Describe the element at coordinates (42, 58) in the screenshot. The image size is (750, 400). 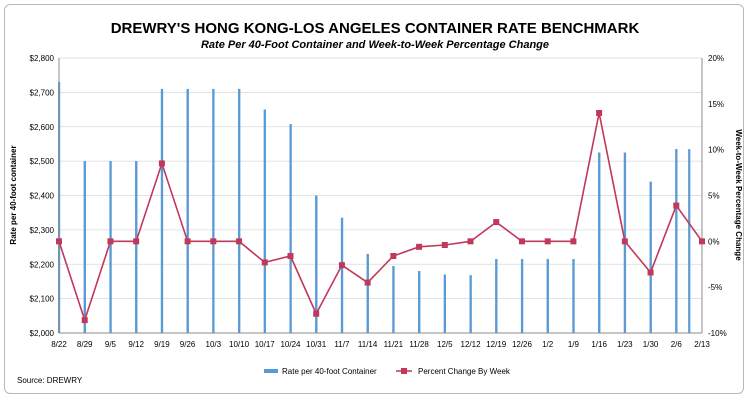
I see `y-left-tick-label: $2,800` at that location.